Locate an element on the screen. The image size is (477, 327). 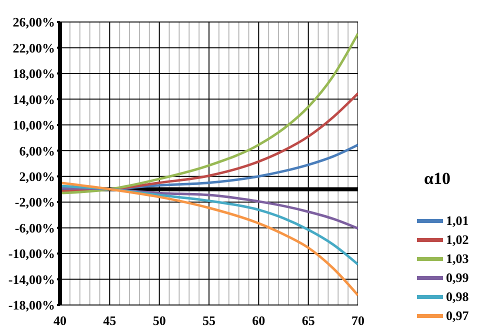
x-tick-label: 50 is located at coordinates (159, 320).